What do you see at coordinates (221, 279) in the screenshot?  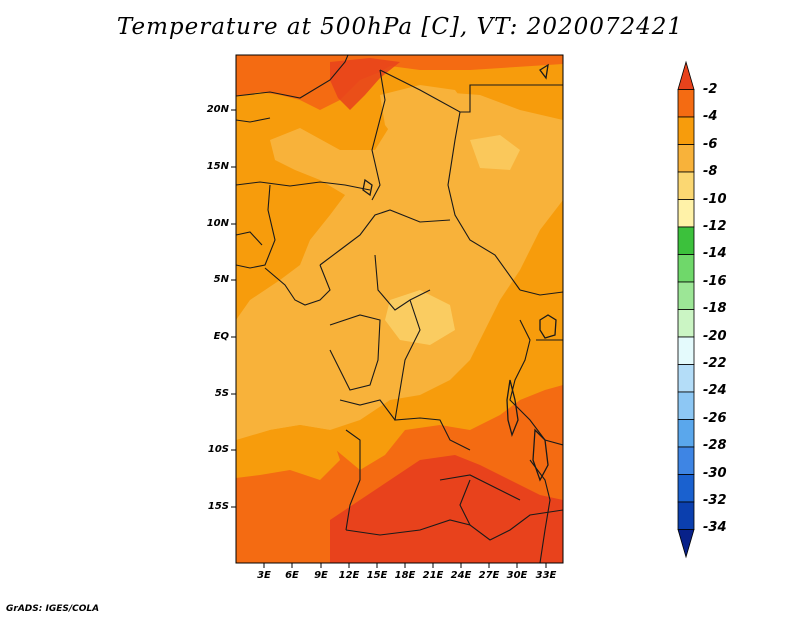 I see `lat-label: 5N` at bounding box center [221, 279].